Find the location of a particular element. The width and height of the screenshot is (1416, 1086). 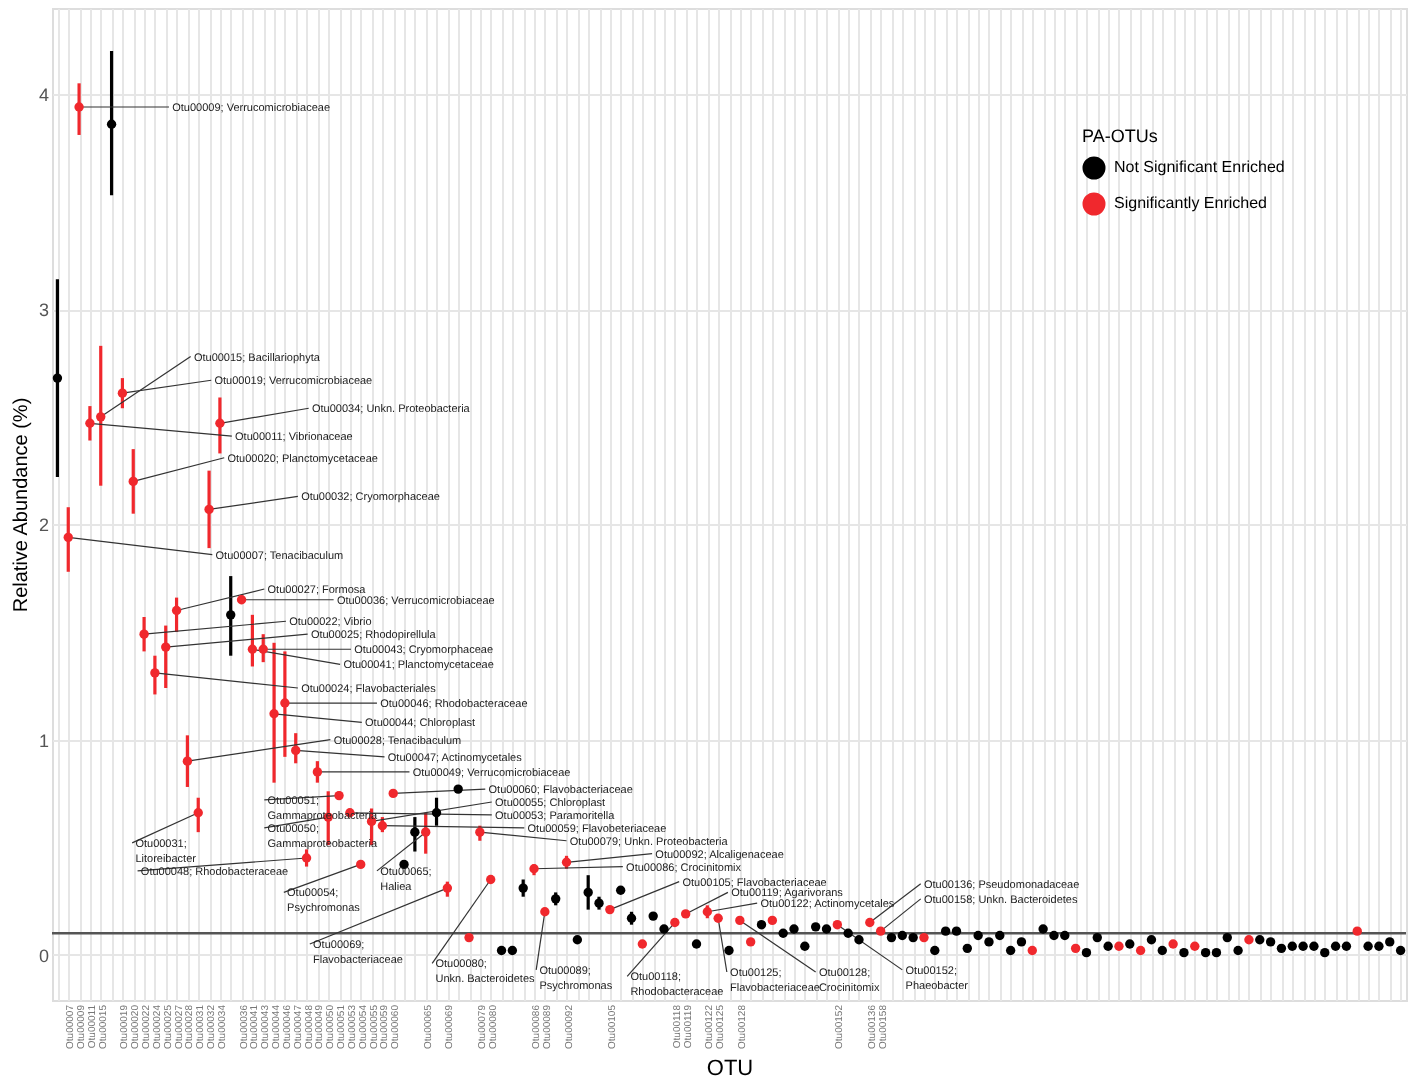

x-axis-title: OTU is located at coordinates (730, 1068).